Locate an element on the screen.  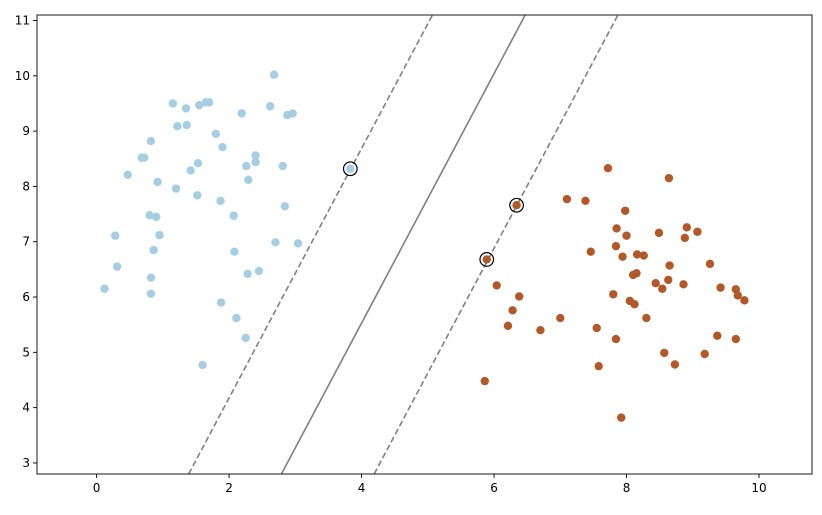
x-tick-label-5: 10 is located at coordinates (758, 488).